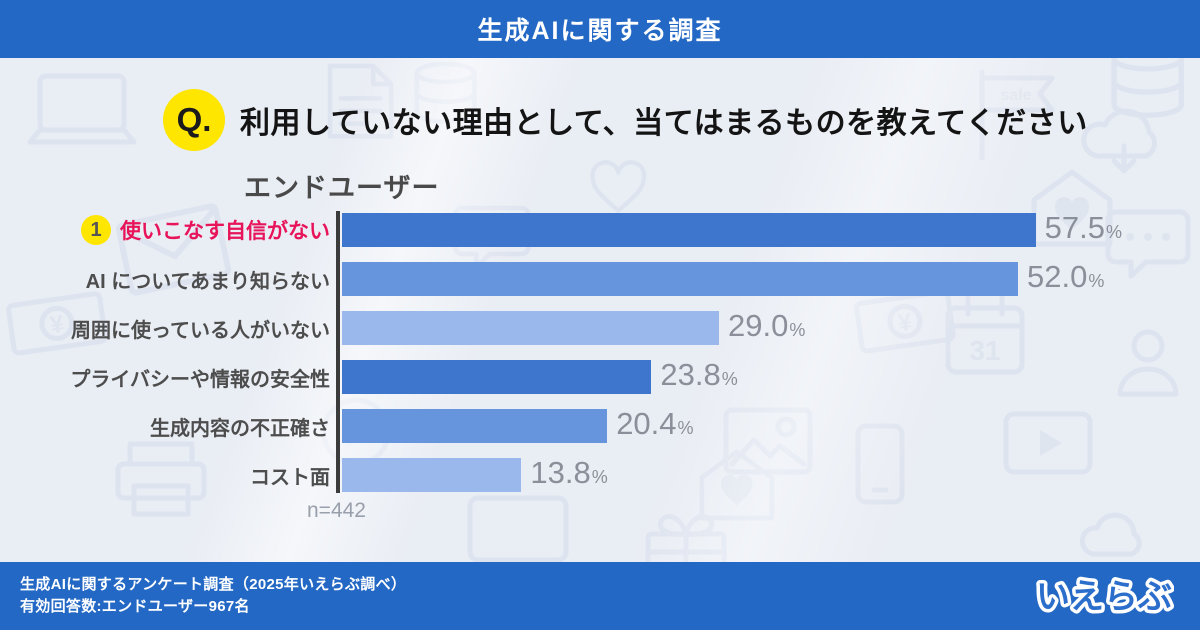  Describe the element at coordinates (82, 109) in the screenshot. I see `watermark-laptop-icon` at that location.